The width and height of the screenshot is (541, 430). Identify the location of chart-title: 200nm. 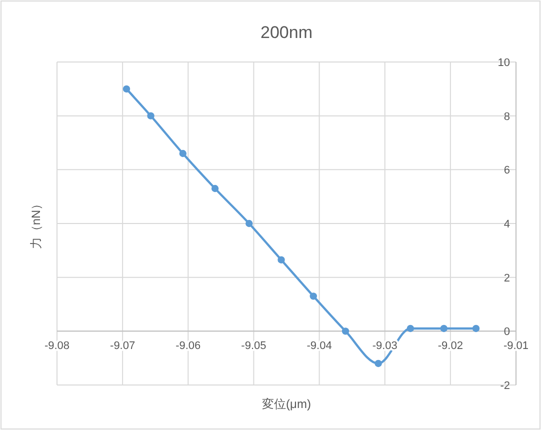
(286, 32).